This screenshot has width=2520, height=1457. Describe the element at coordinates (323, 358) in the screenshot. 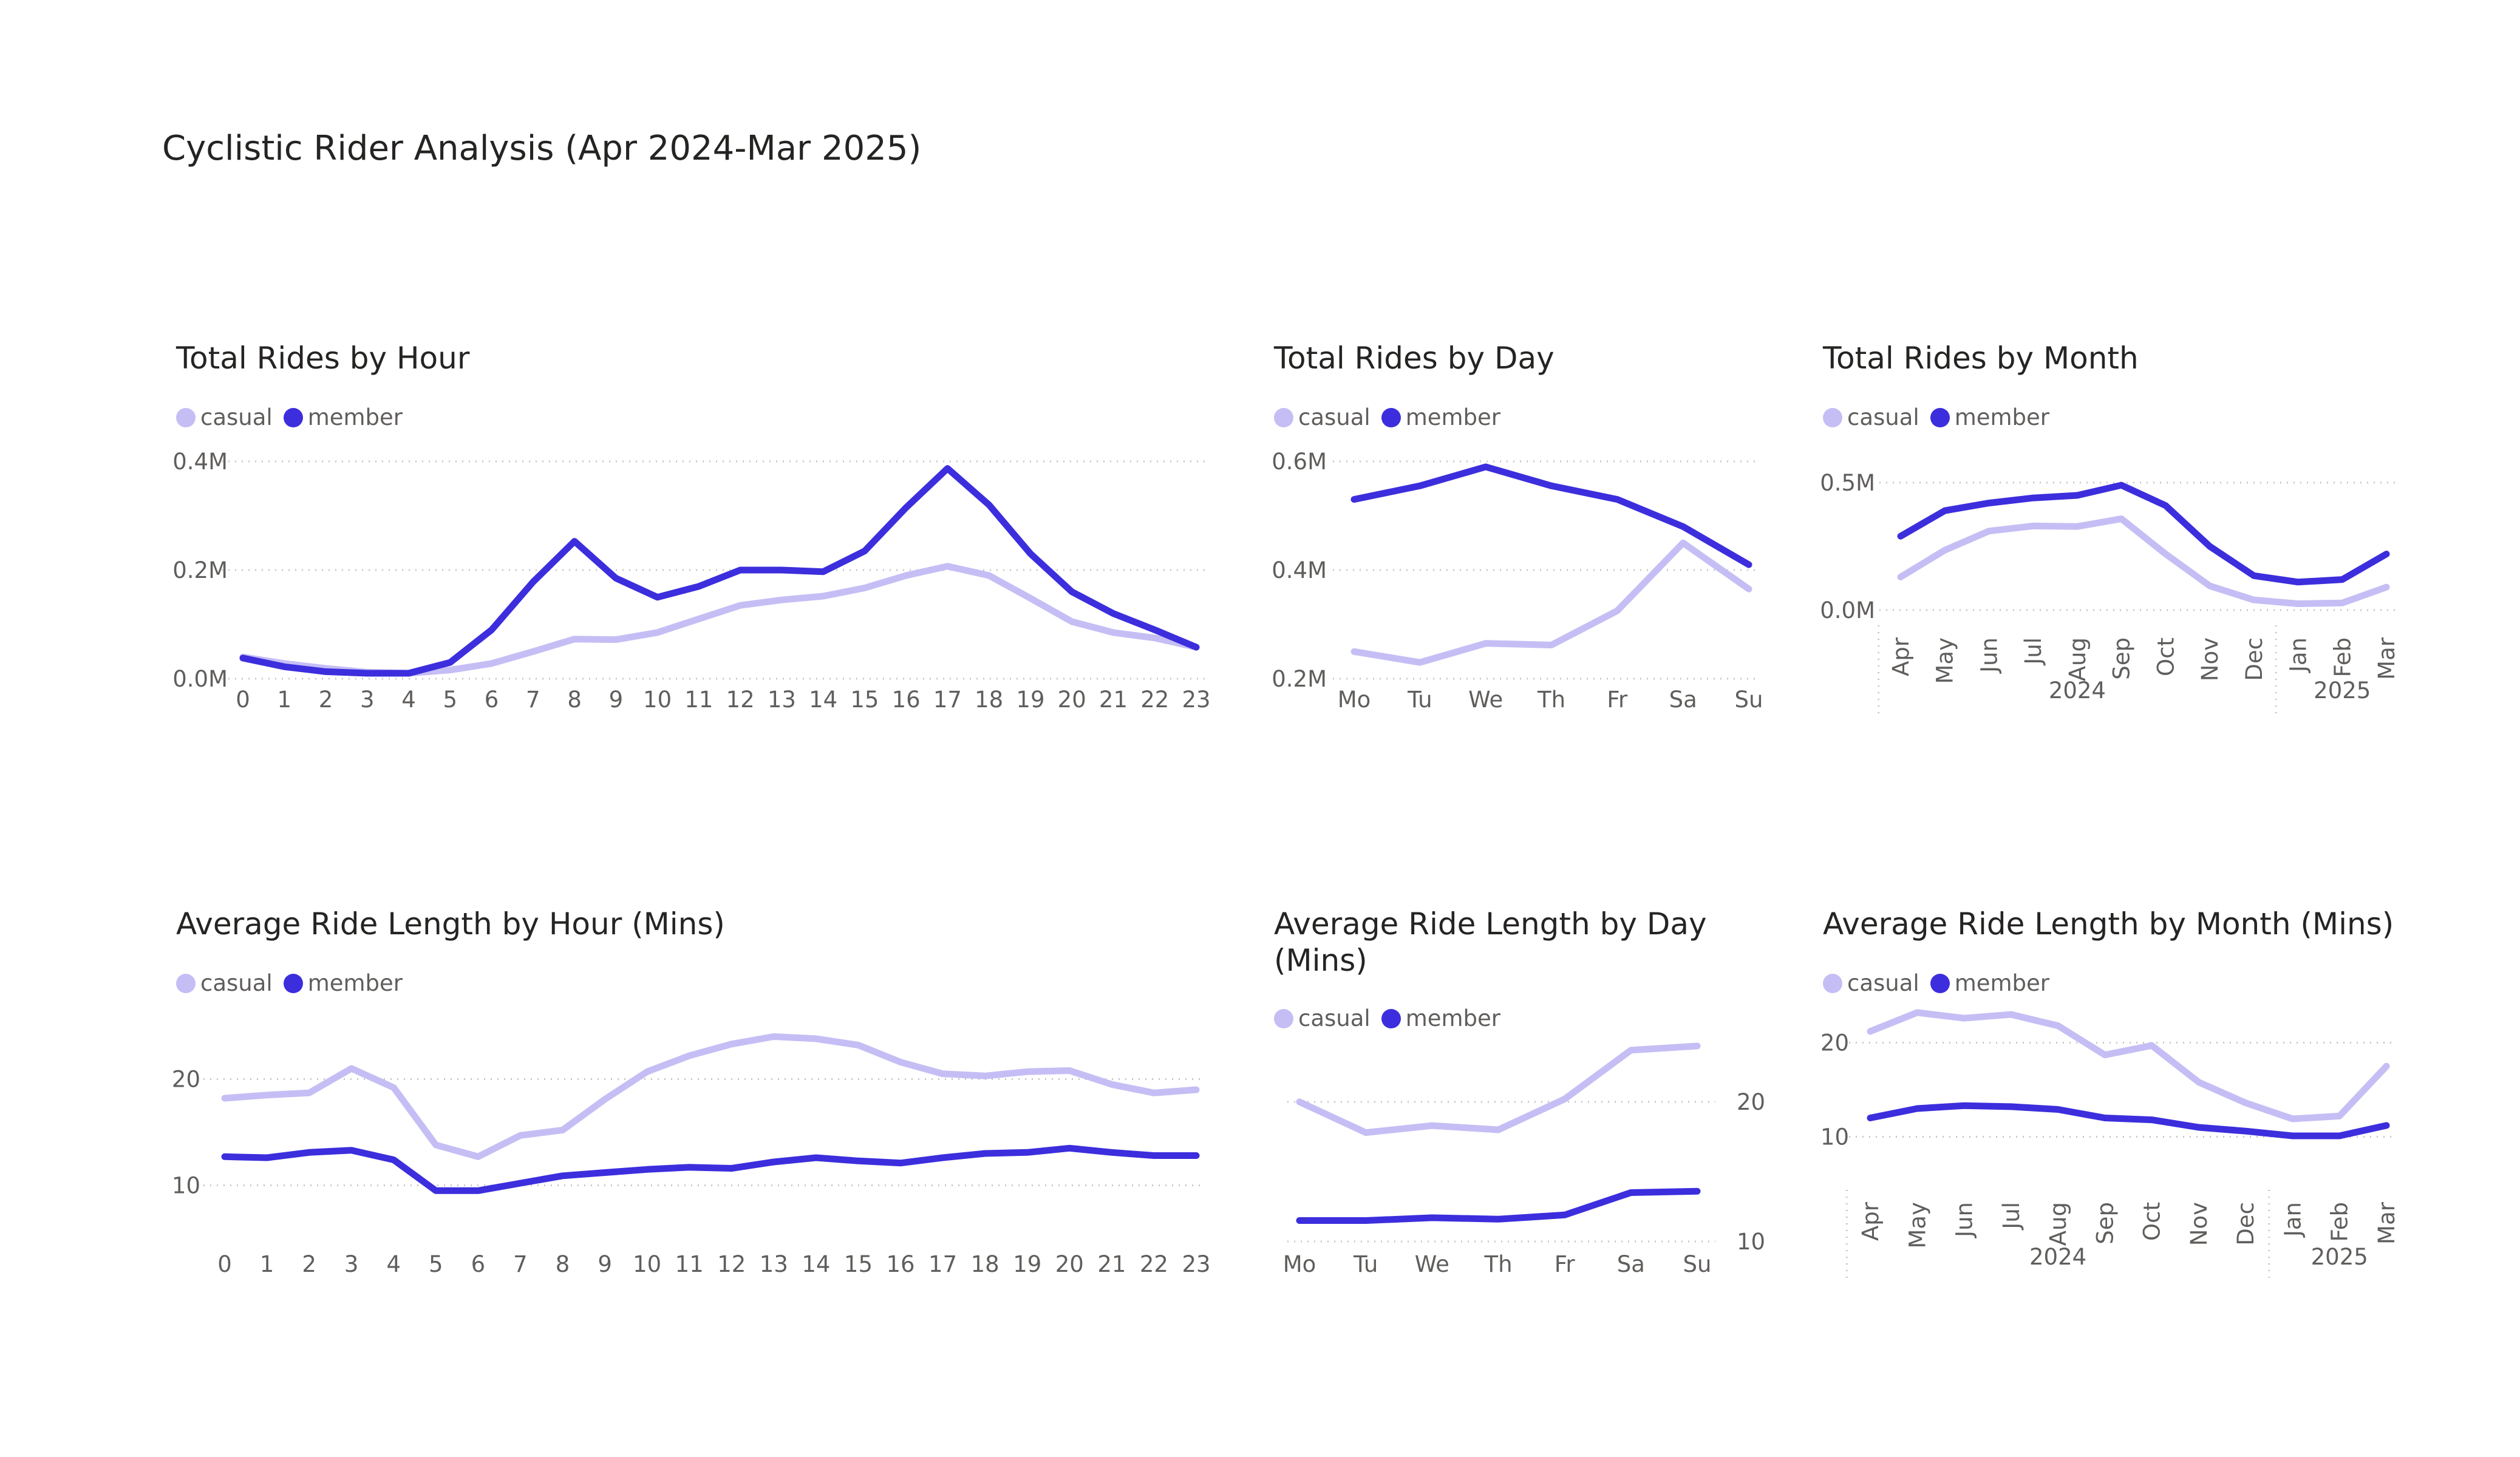

I see `chart-title: Total Rides by Hour` at that location.